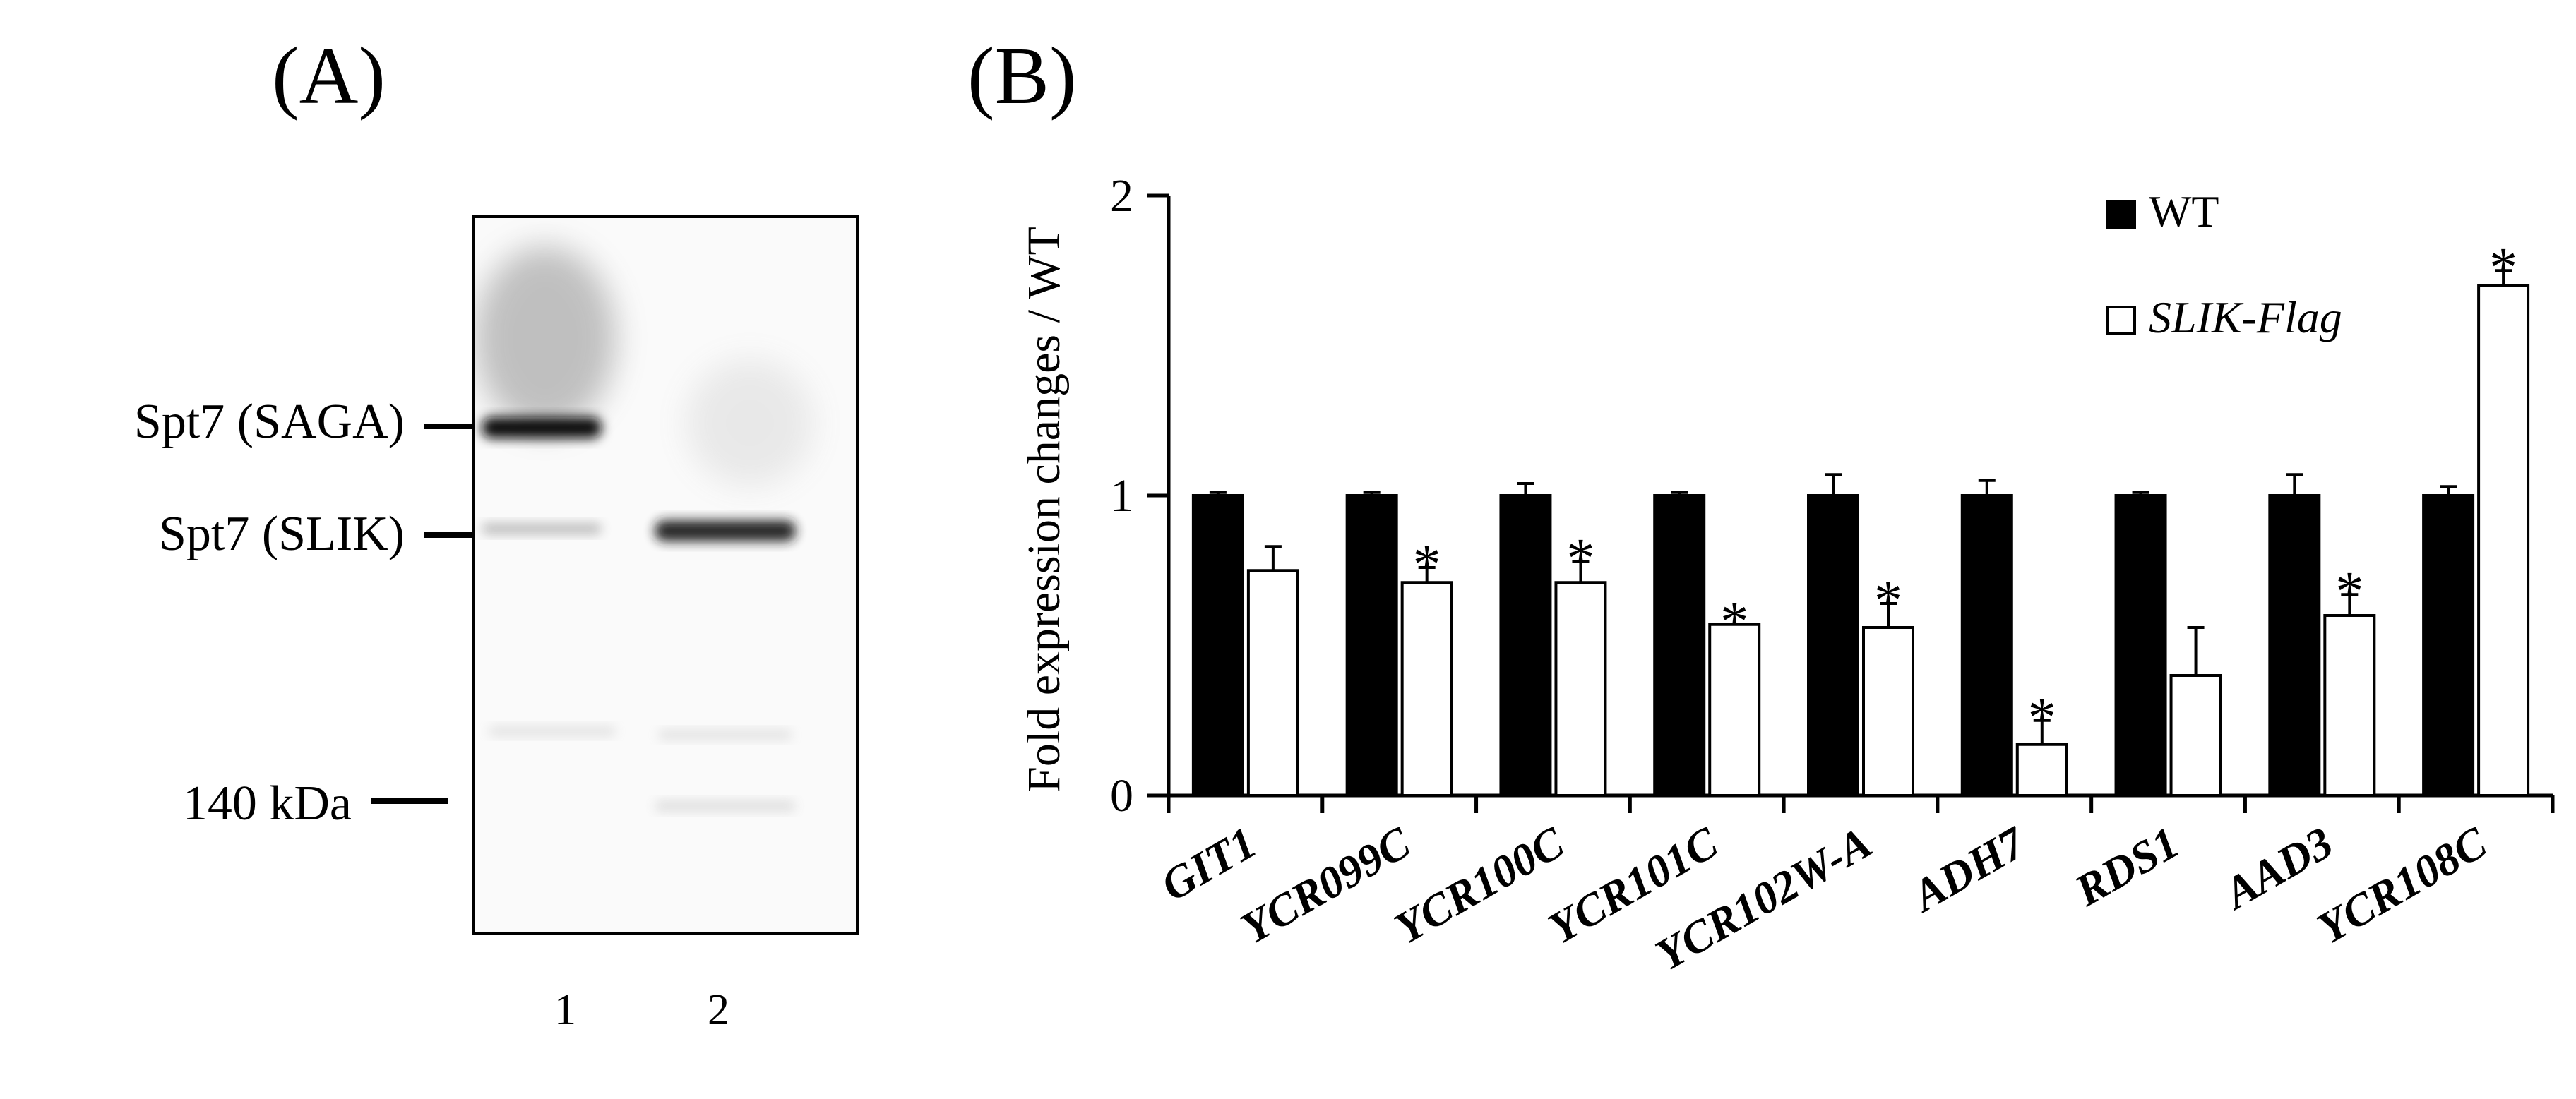 This screenshot has height=1099, width=2576. What do you see at coordinates (1986, 645) in the screenshot?
I see `bar-wt-adh7` at bounding box center [1986, 645].